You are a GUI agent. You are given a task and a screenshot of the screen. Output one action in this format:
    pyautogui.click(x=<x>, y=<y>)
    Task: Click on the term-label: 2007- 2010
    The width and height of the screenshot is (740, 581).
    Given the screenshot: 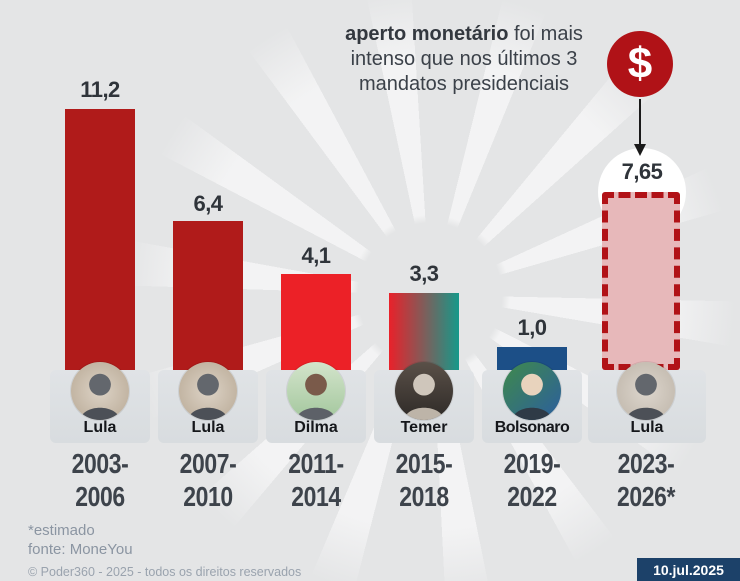 What is the action you would take?
    pyautogui.click(x=208, y=480)
    